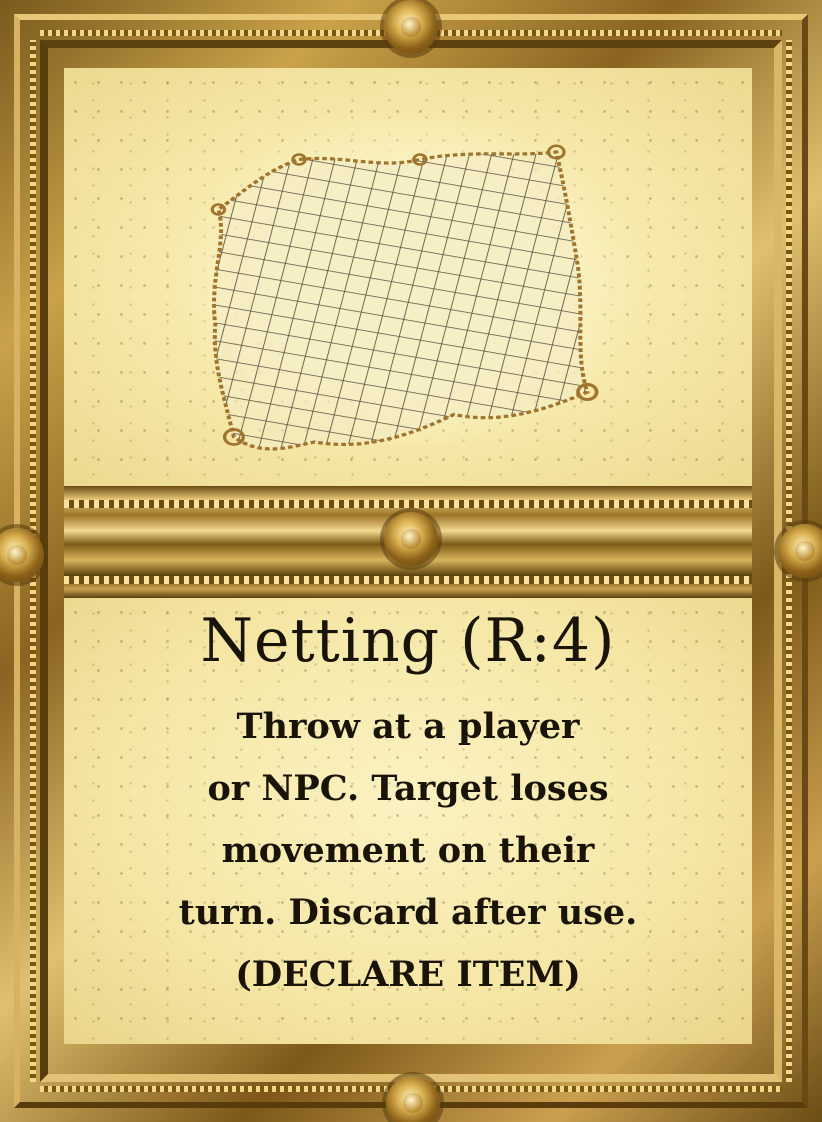  I want to click on frame-divider, so click(408, 542).